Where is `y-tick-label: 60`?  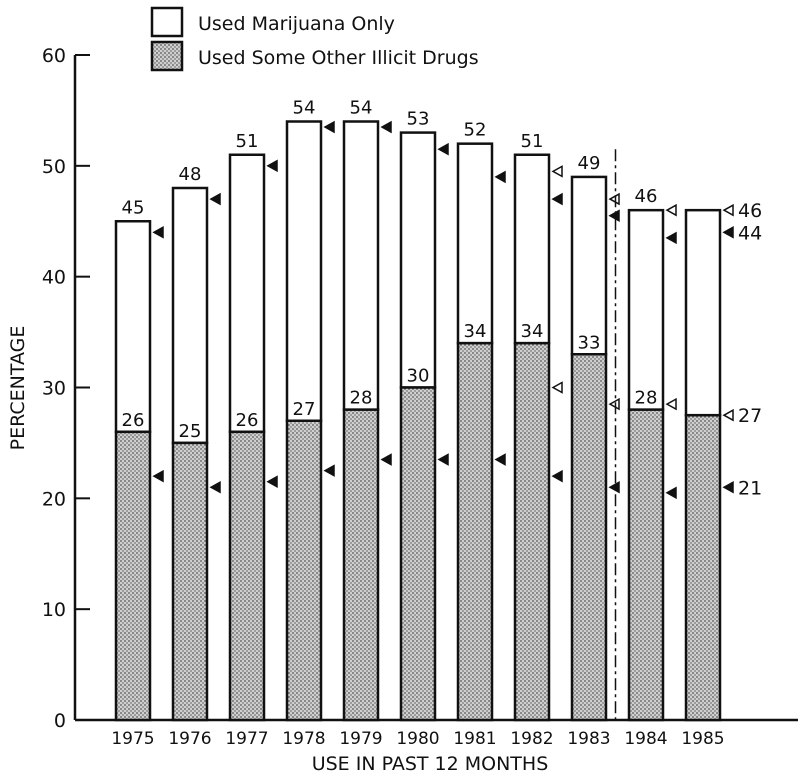
y-tick-label: 60 is located at coordinates (54, 56).